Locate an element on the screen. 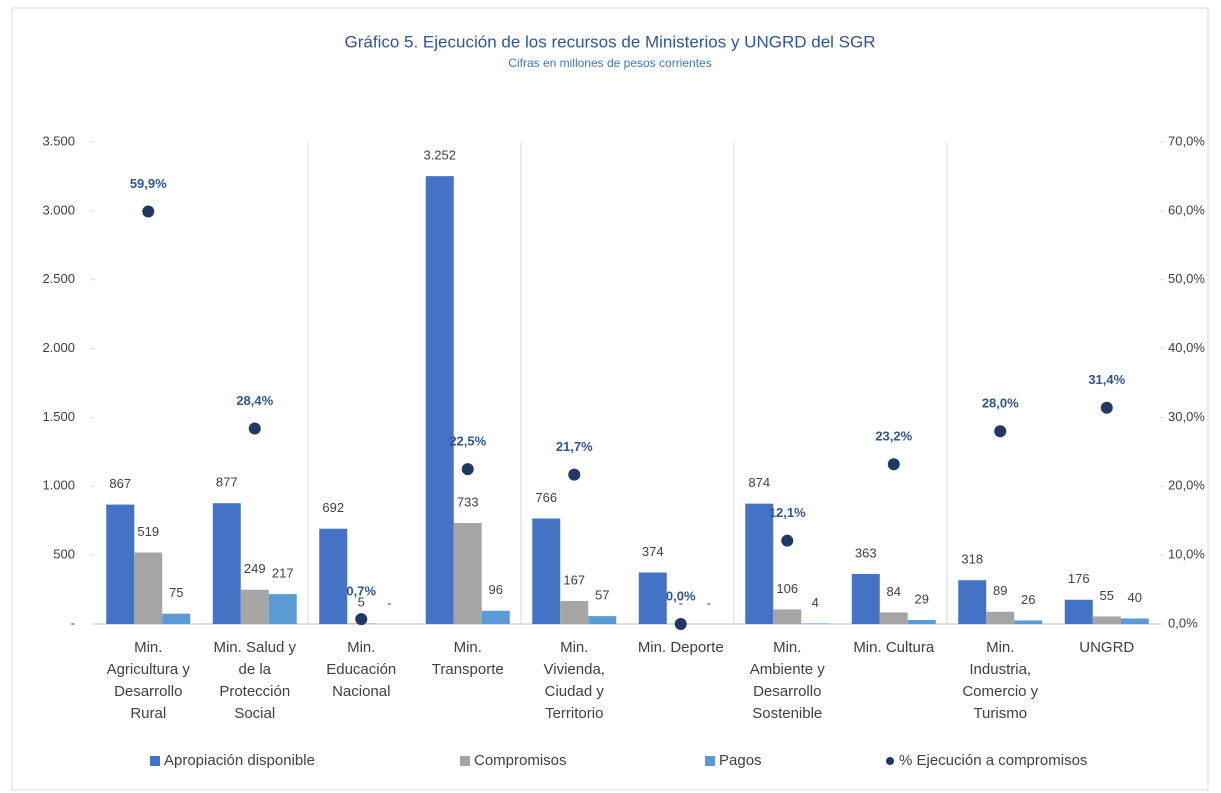 The image size is (1221, 793). data-label: 55 is located at coordinates (1107, 595).